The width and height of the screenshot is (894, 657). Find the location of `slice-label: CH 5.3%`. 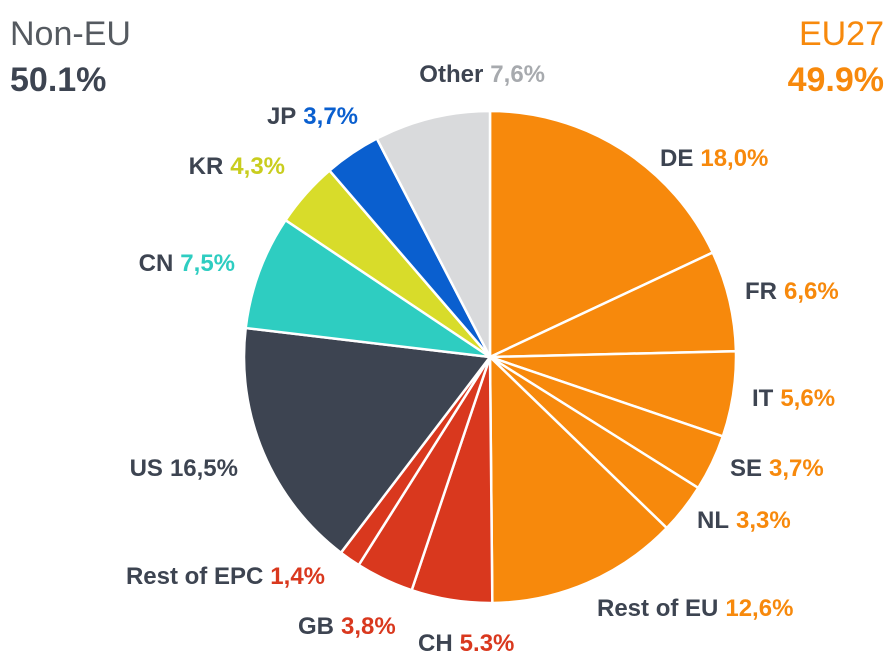

slice-label: CH 5.3% is located at coordinates (466, 643).